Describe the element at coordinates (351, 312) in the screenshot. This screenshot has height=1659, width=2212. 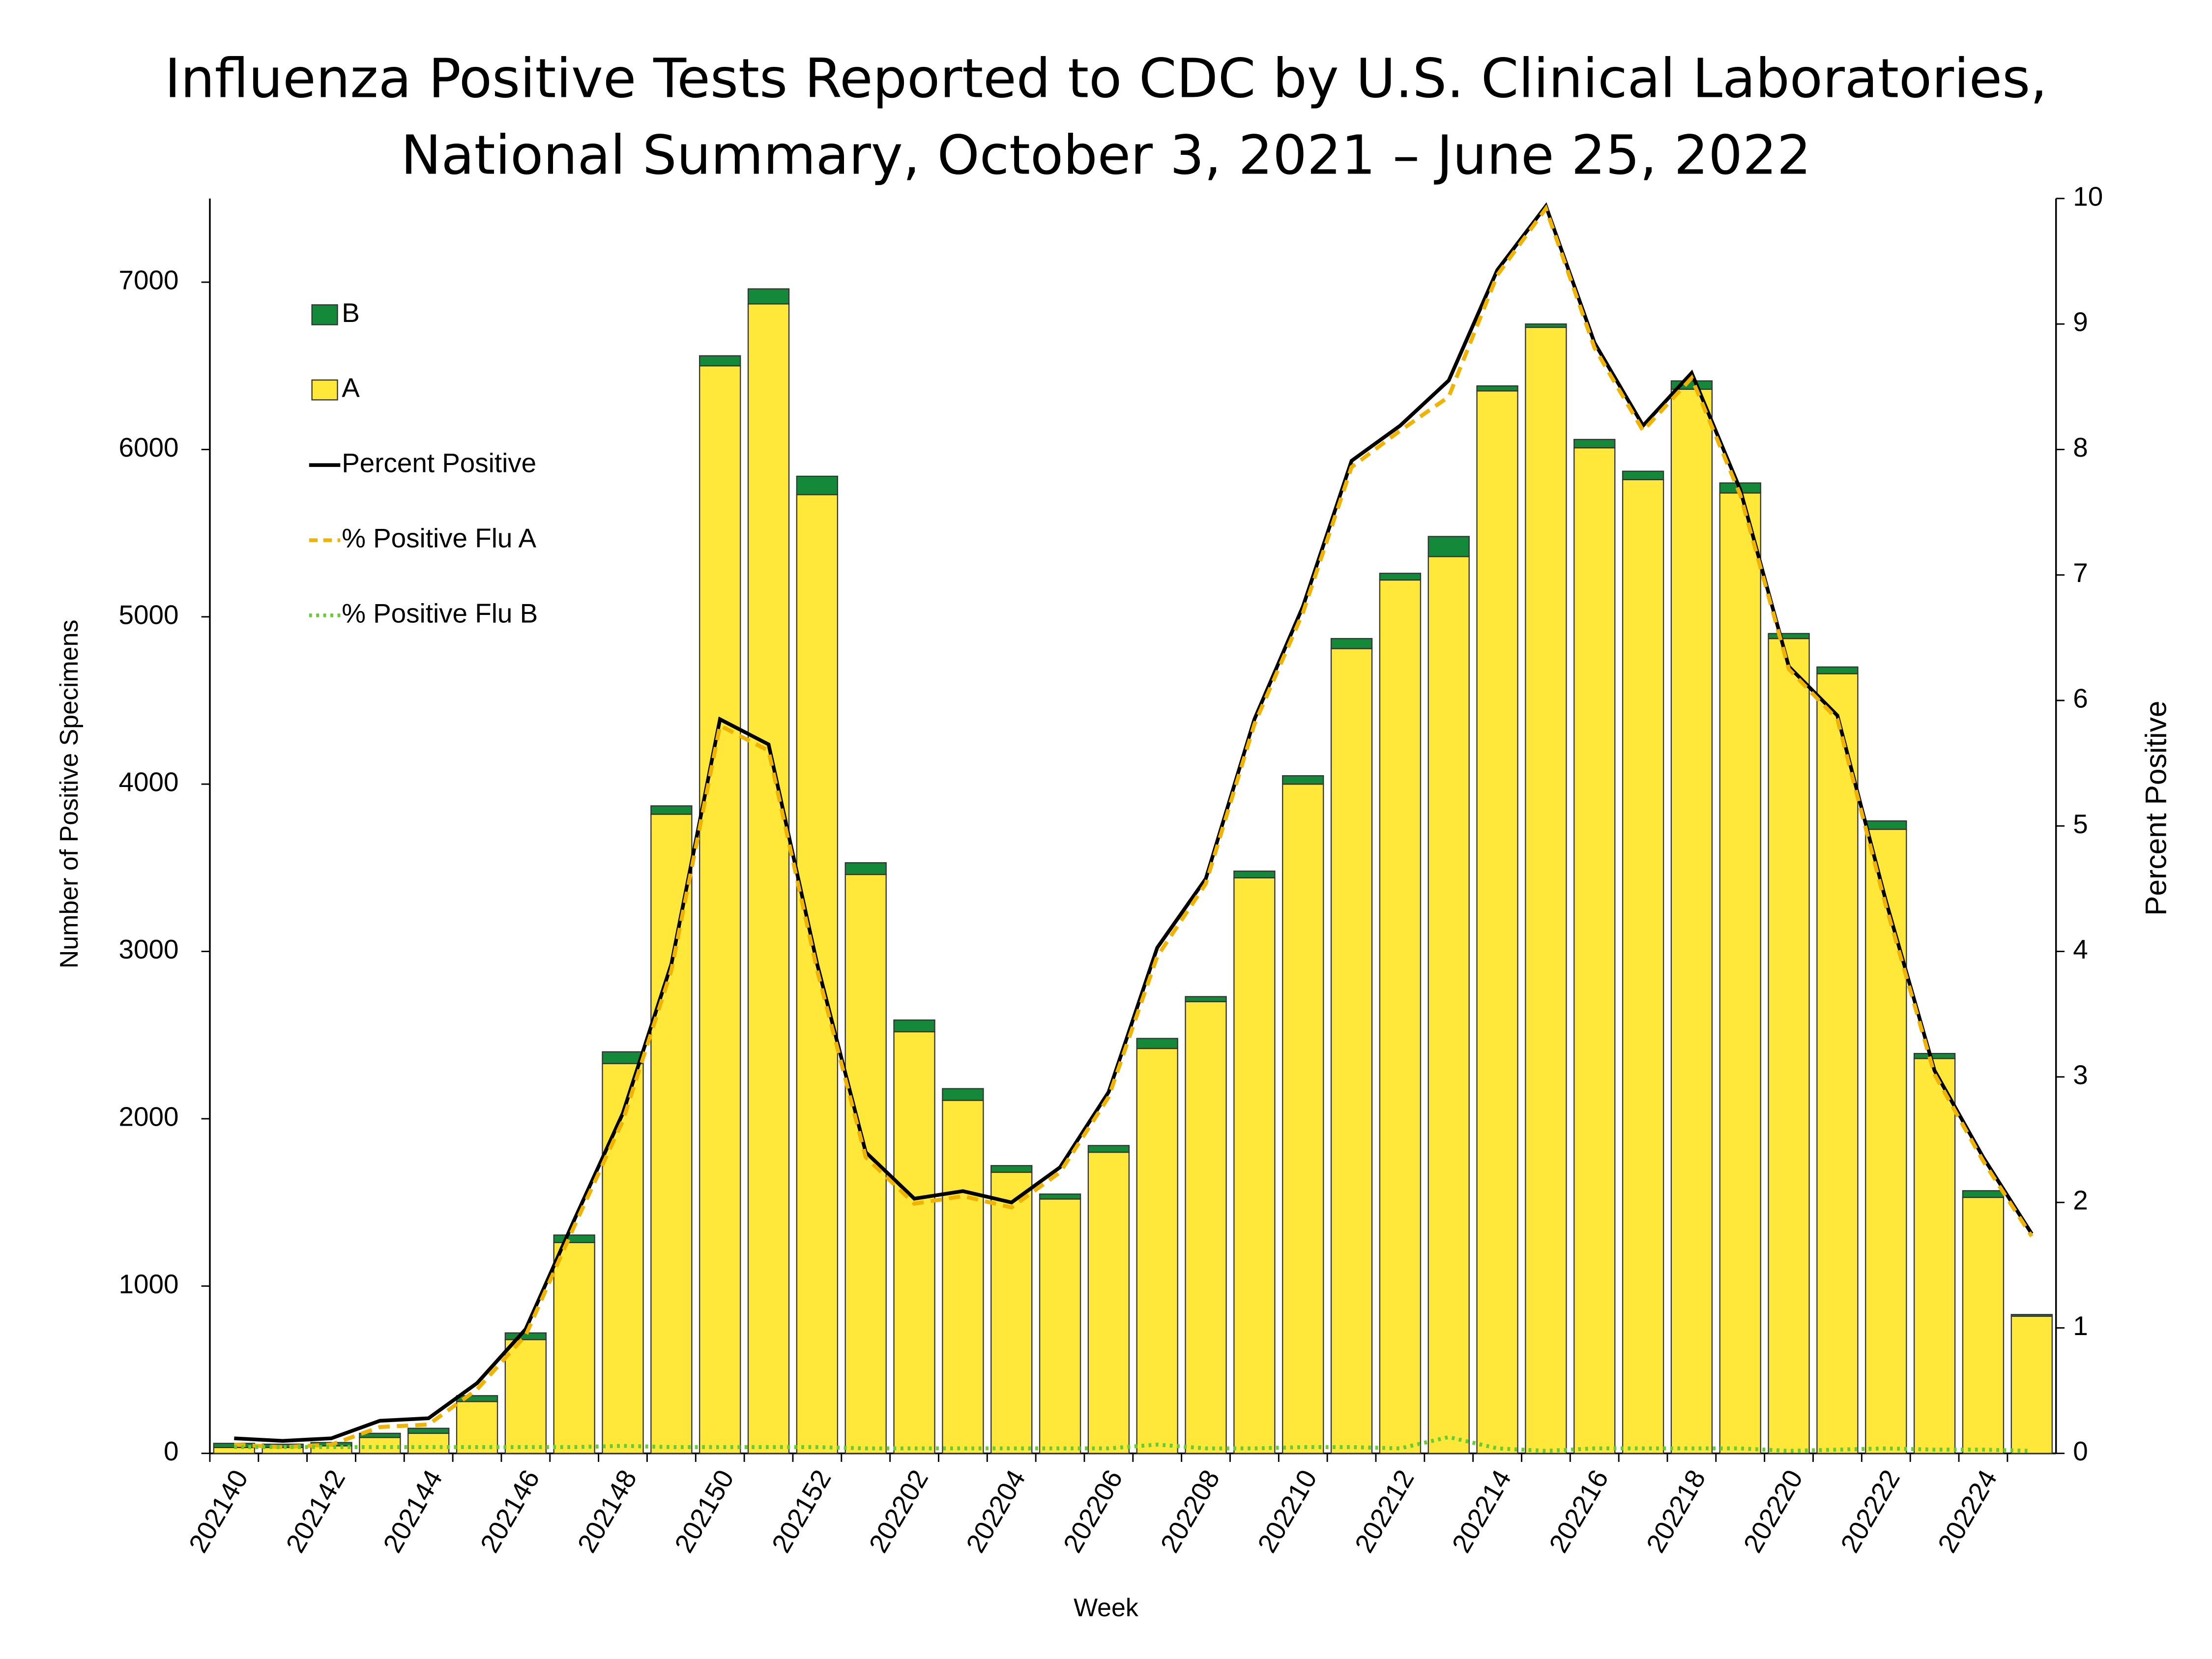
I see `legend-label: B` at that location.